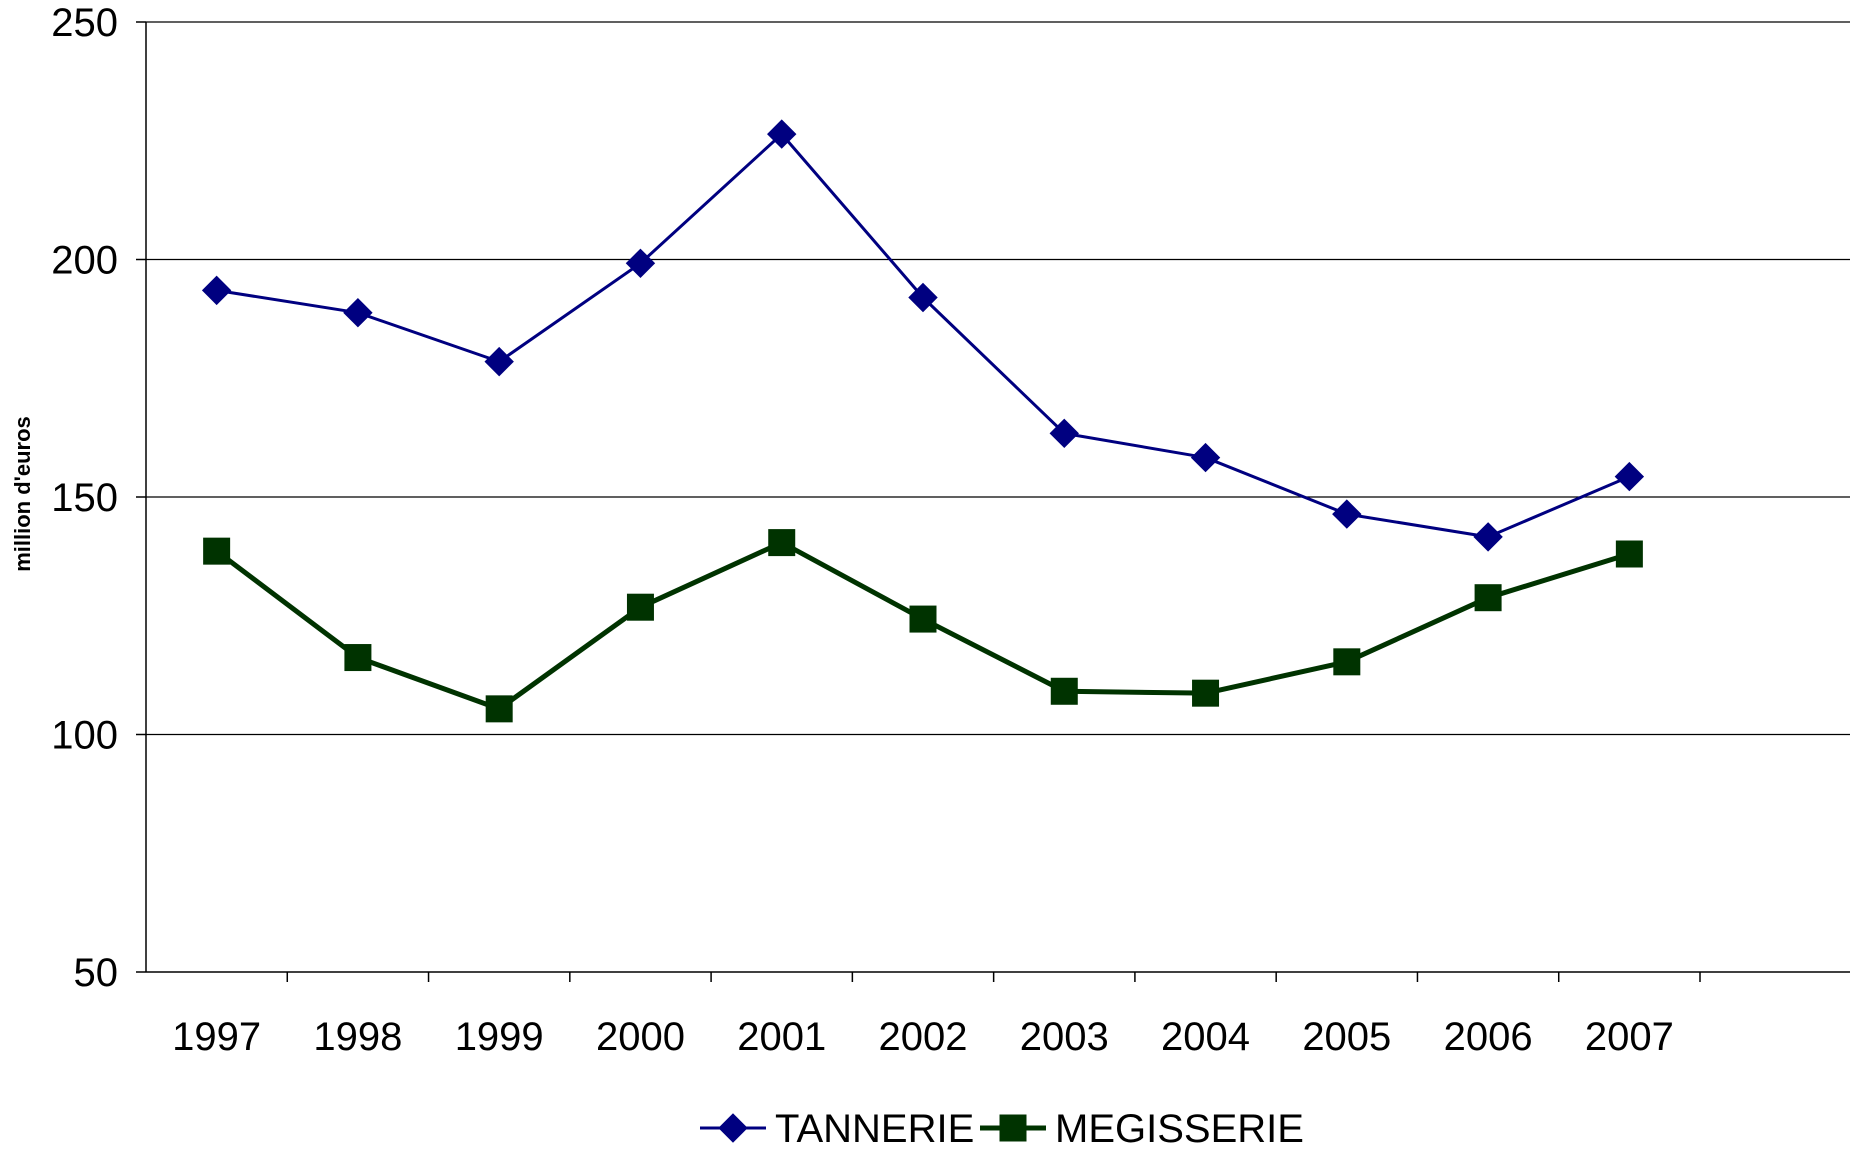 The image size is (1850, 1149). Describe the element at coordinates (358, 658) in the screenshot. I see `data-point-megisserie-1998` at that location.